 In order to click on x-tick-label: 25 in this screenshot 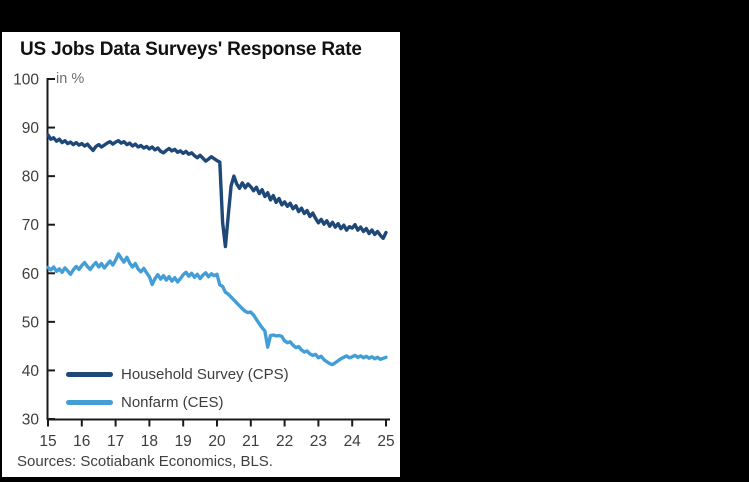, I will do `click(385, 441)`.